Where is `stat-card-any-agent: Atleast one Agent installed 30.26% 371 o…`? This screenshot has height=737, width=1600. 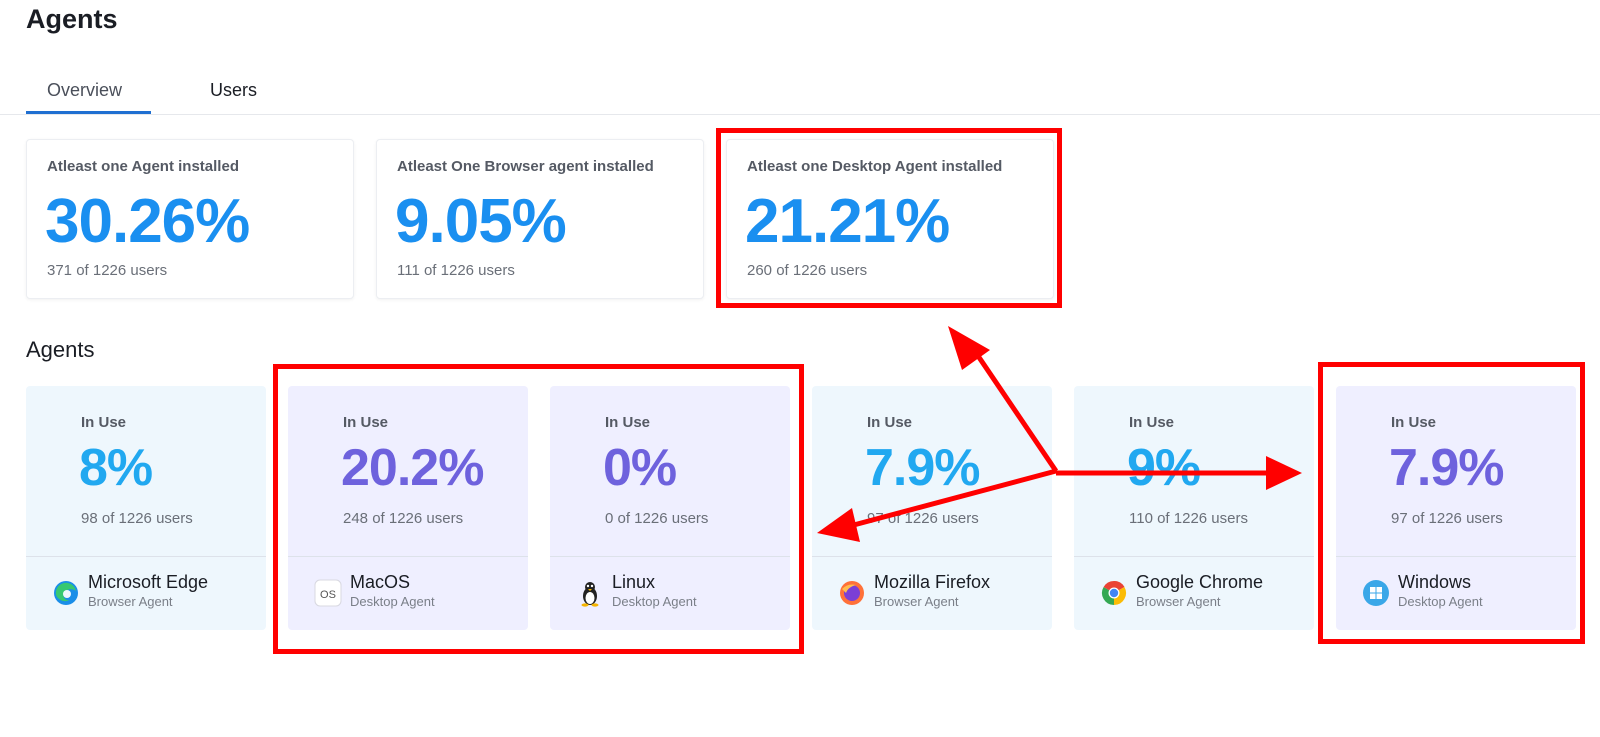
stat-card-any-agent: Atleast one Agent installed 30.26% 371 o… is located at coordinates (190, 219).